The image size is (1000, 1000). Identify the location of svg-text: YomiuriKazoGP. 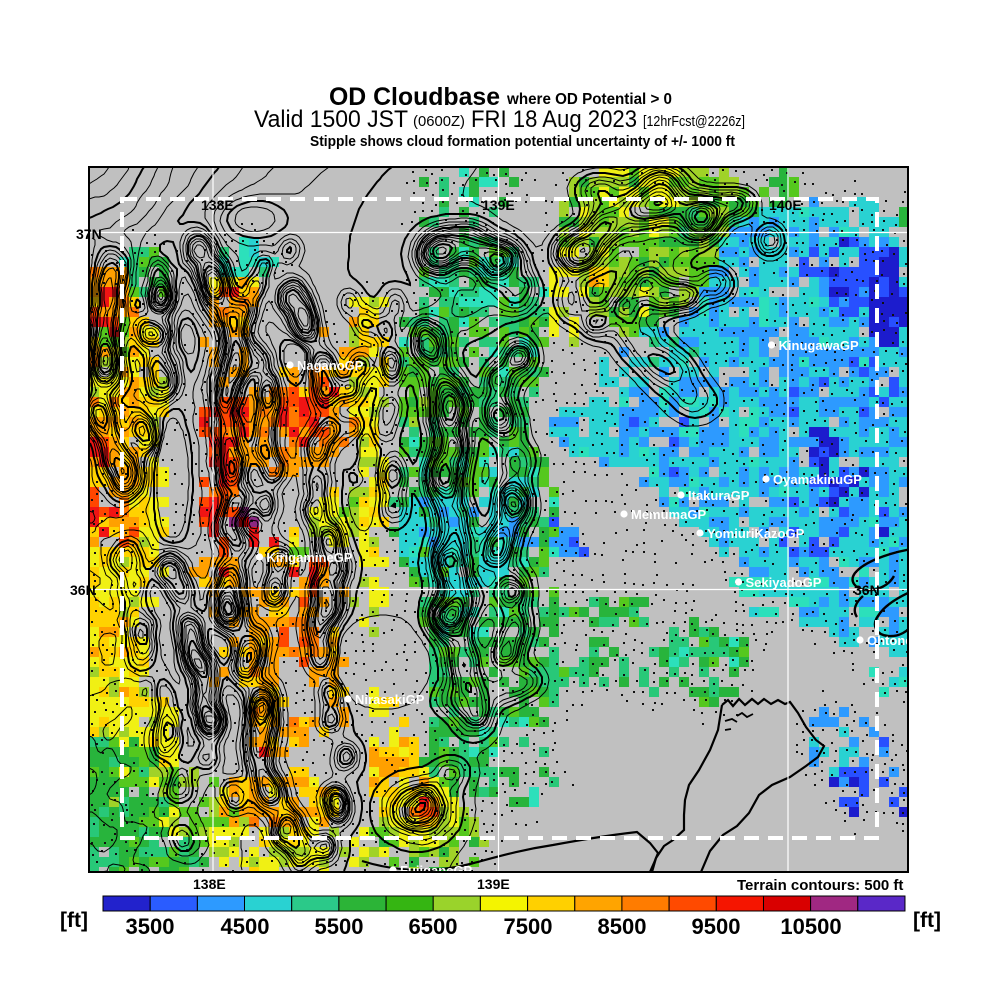
(756, 533).